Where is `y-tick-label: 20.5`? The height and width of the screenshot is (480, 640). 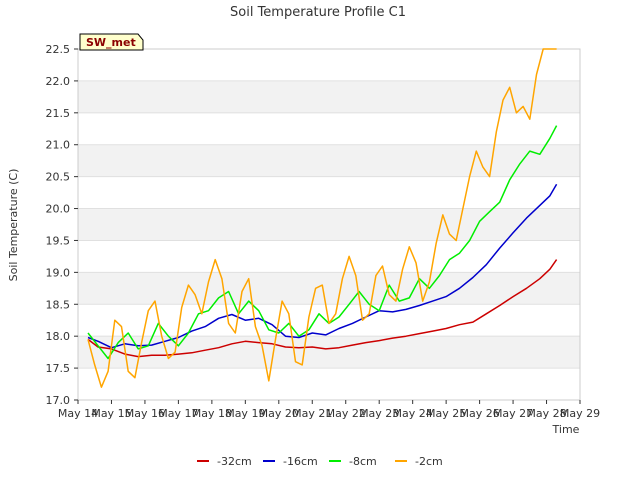 y-tick-label: 20.5 is located at coordinates (58, 177).